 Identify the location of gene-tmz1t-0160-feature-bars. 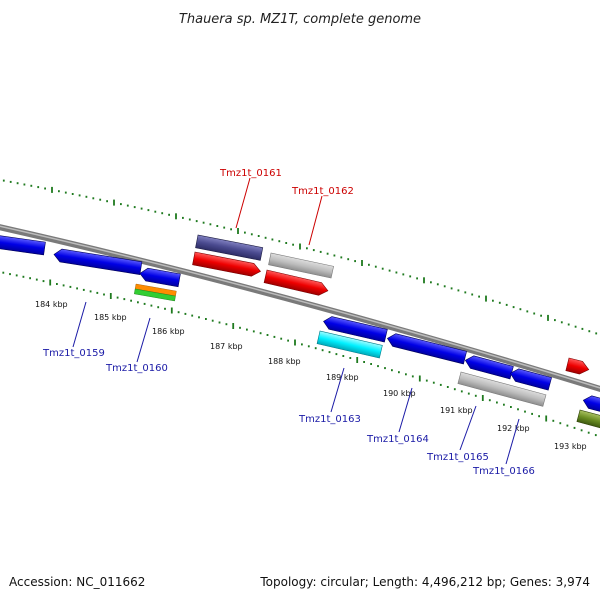
(155, 292).